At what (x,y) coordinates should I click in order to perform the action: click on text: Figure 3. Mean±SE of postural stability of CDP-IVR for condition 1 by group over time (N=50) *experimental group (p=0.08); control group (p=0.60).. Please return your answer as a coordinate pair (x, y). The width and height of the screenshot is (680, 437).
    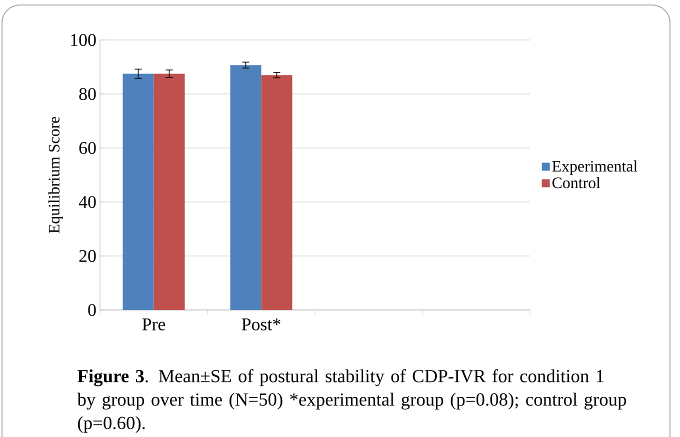
    Looking at the image, I should click on (351, 401).